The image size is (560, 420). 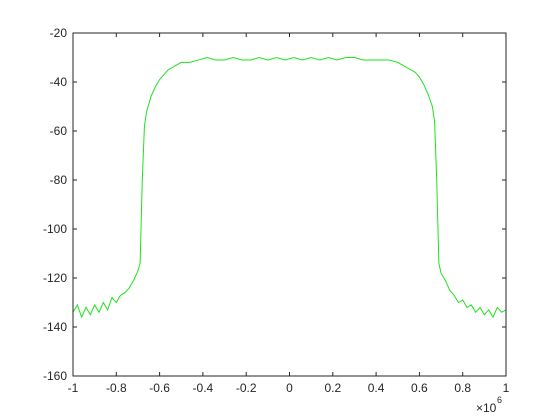 What do you see at coordinates (59, 180) in the screenshot?
I see `y-tick-label: -80` at bounding box center [59, 180].